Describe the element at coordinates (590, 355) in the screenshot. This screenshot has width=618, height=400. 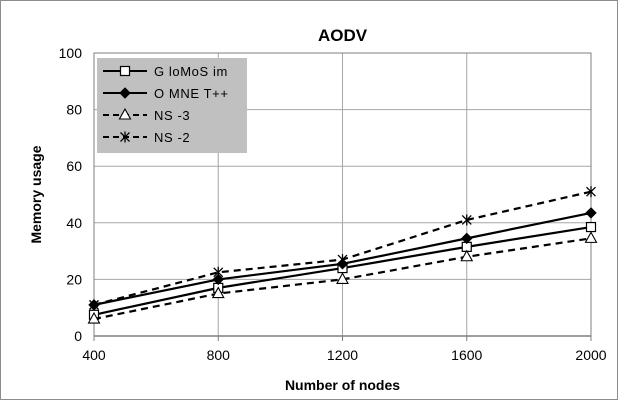
I see `x-tick-label: 2000` at that location.